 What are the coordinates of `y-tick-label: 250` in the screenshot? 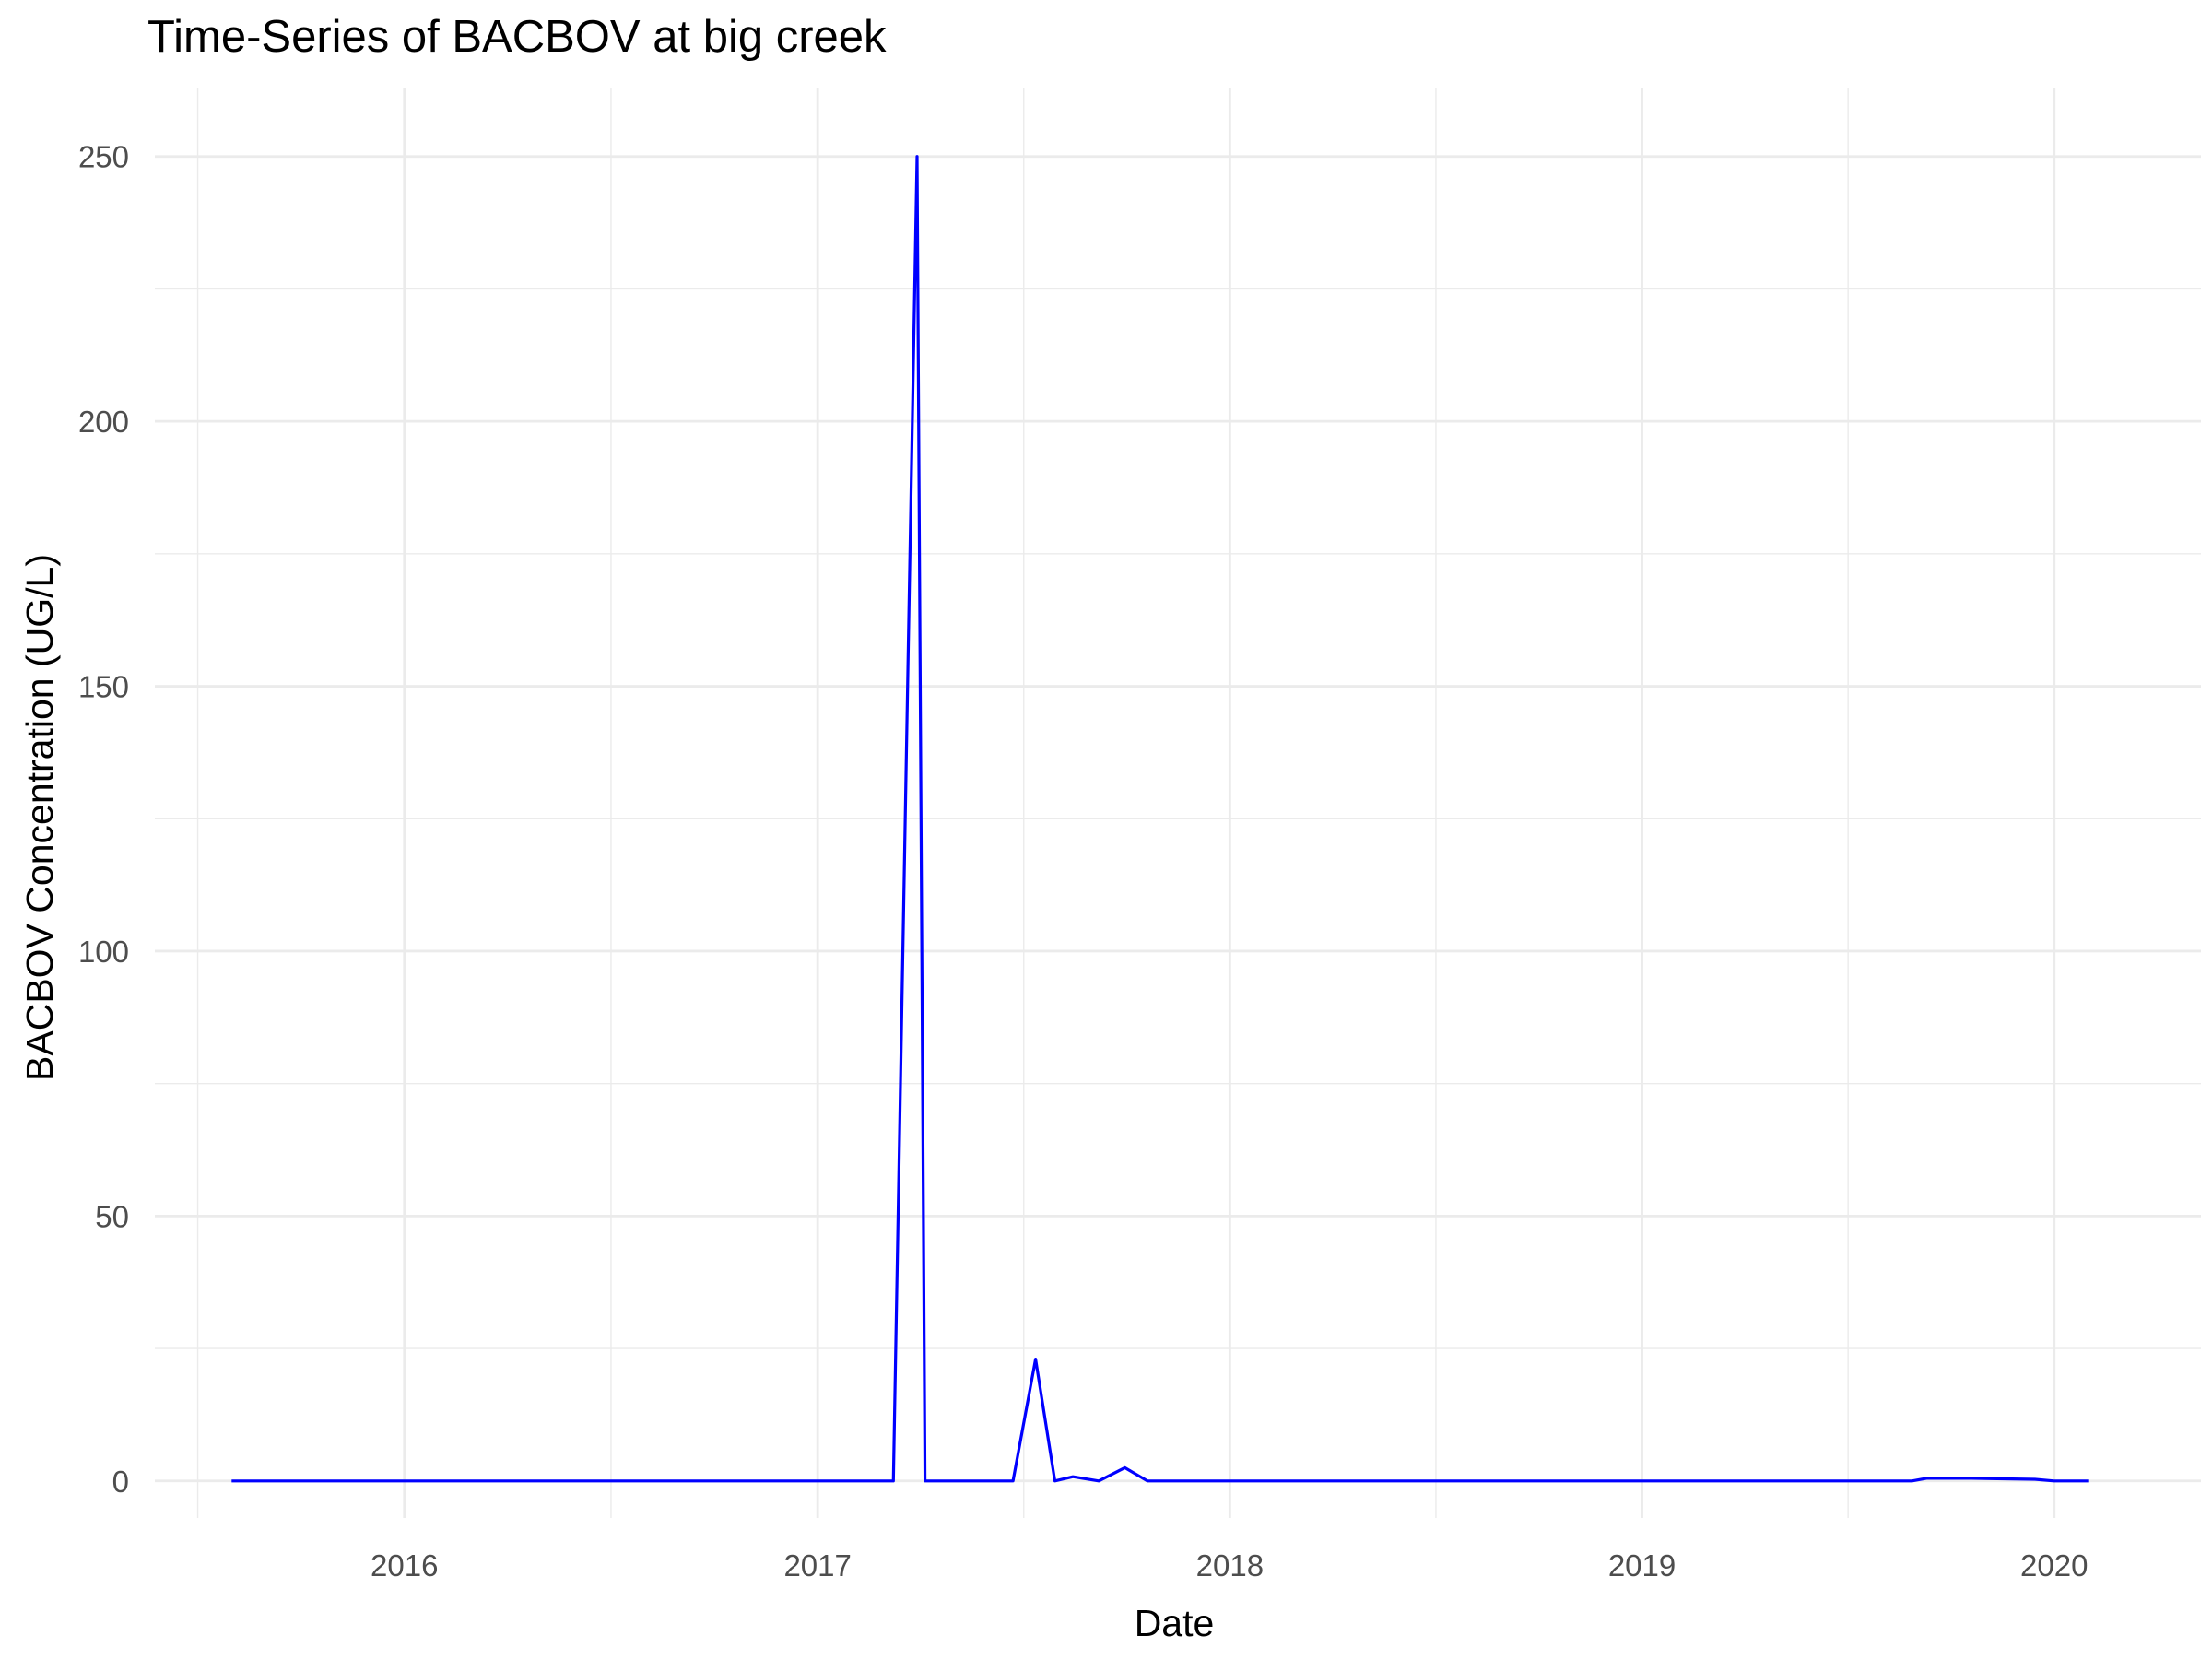 It's located at (103, 157).